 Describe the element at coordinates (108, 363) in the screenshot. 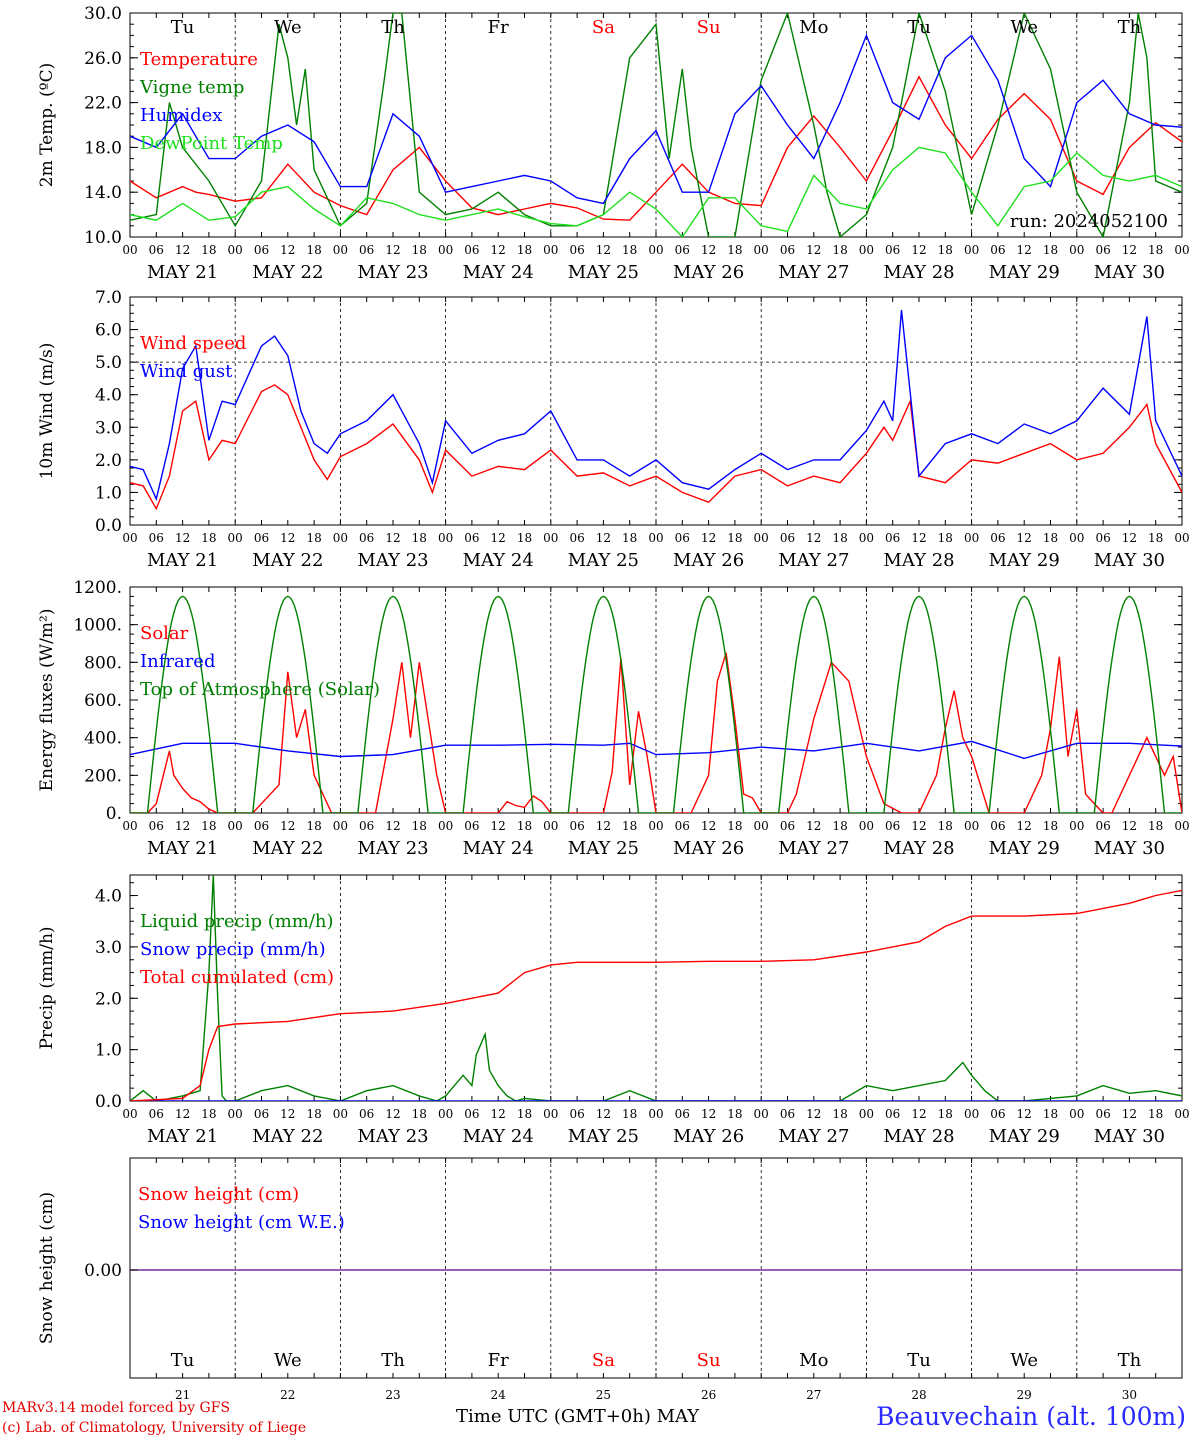

I see `y-tick-label: 5.0` at that location.